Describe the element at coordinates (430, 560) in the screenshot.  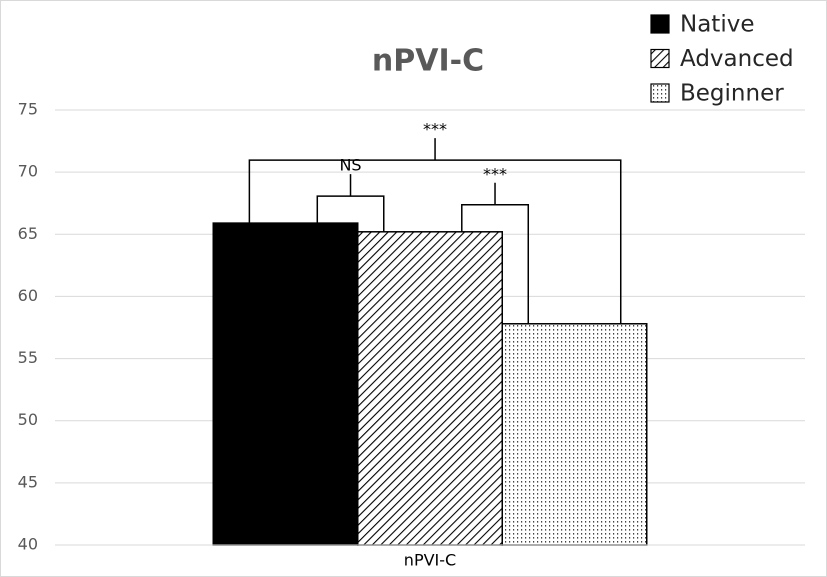
I see `x-tick-label: nPVI-C` at that location.